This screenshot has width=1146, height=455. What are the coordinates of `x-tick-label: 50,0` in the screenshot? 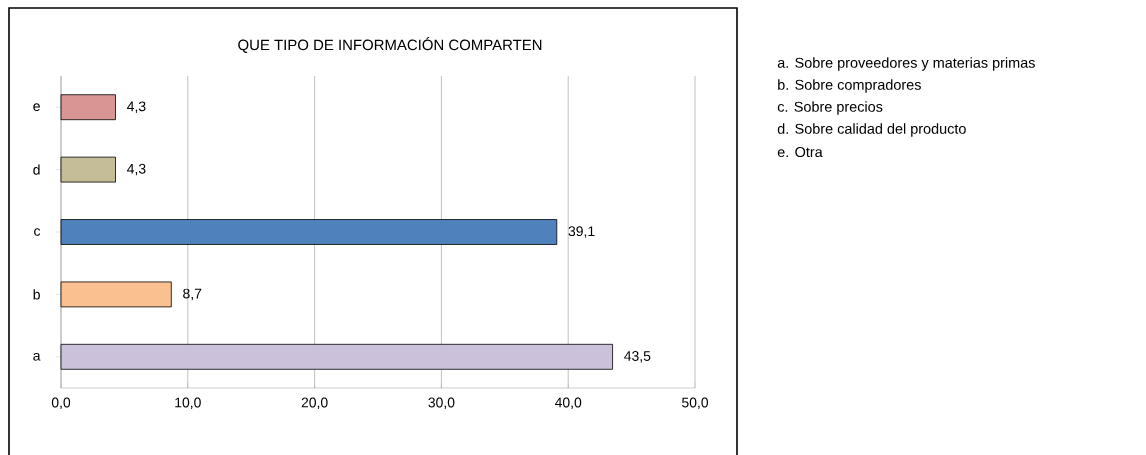 It's located at (695, 403).